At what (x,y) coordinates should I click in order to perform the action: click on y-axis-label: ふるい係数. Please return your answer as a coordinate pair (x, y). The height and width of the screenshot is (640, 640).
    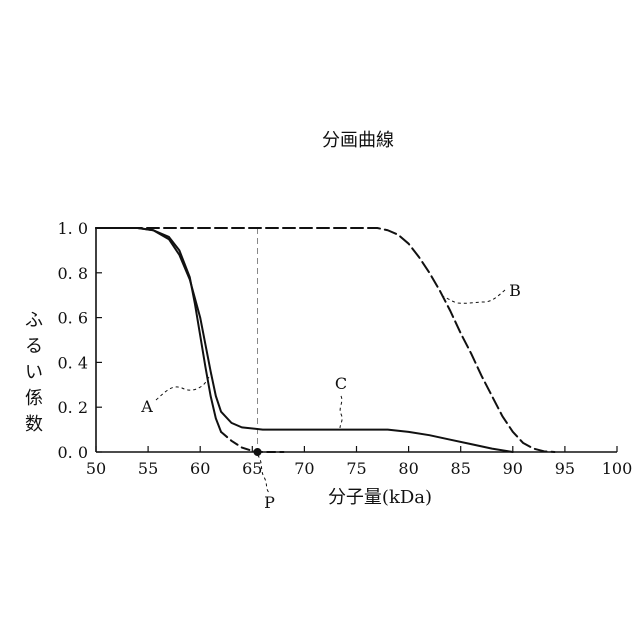
    Looking at the image, I should click on (34, 372).